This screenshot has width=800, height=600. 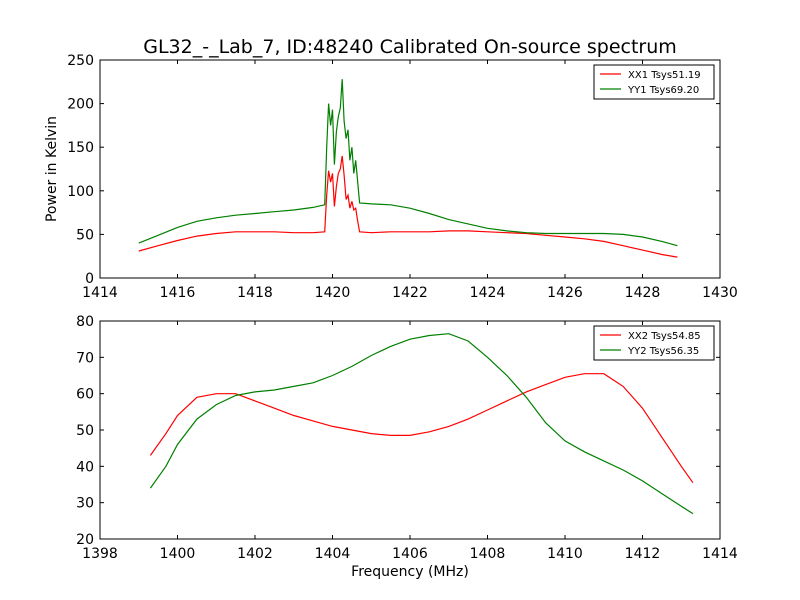 What do you see at coordinates (178, 554) in the screenshot?
I see `x-tick-label-bottom: 1400` at bounding box center [178, 554].